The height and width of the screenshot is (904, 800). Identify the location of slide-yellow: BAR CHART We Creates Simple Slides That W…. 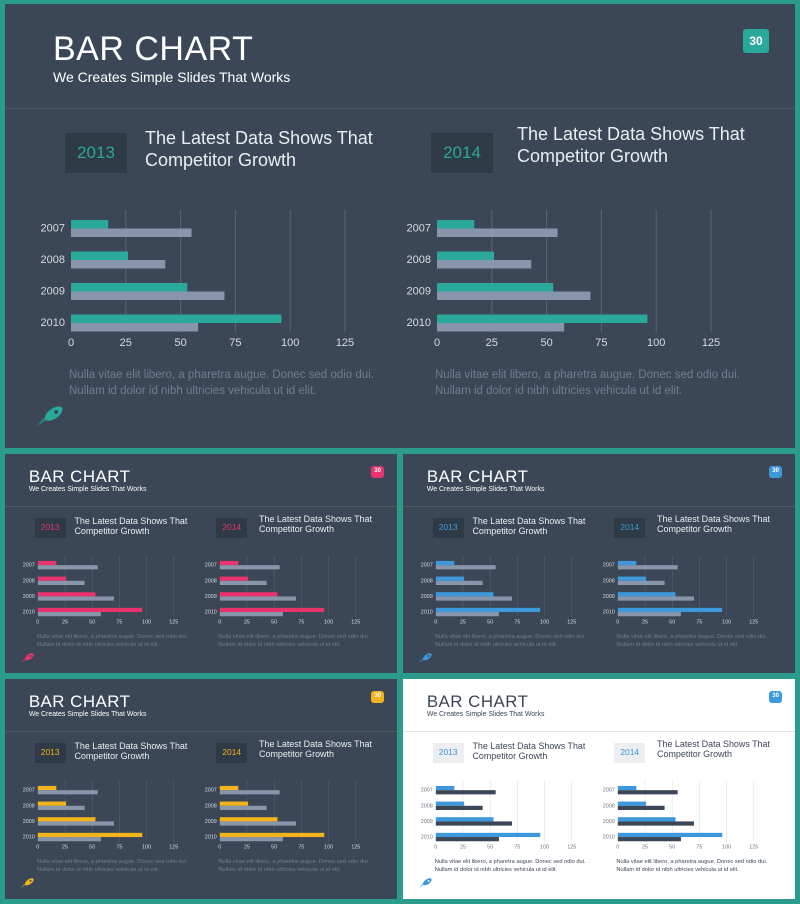
(201, 789).